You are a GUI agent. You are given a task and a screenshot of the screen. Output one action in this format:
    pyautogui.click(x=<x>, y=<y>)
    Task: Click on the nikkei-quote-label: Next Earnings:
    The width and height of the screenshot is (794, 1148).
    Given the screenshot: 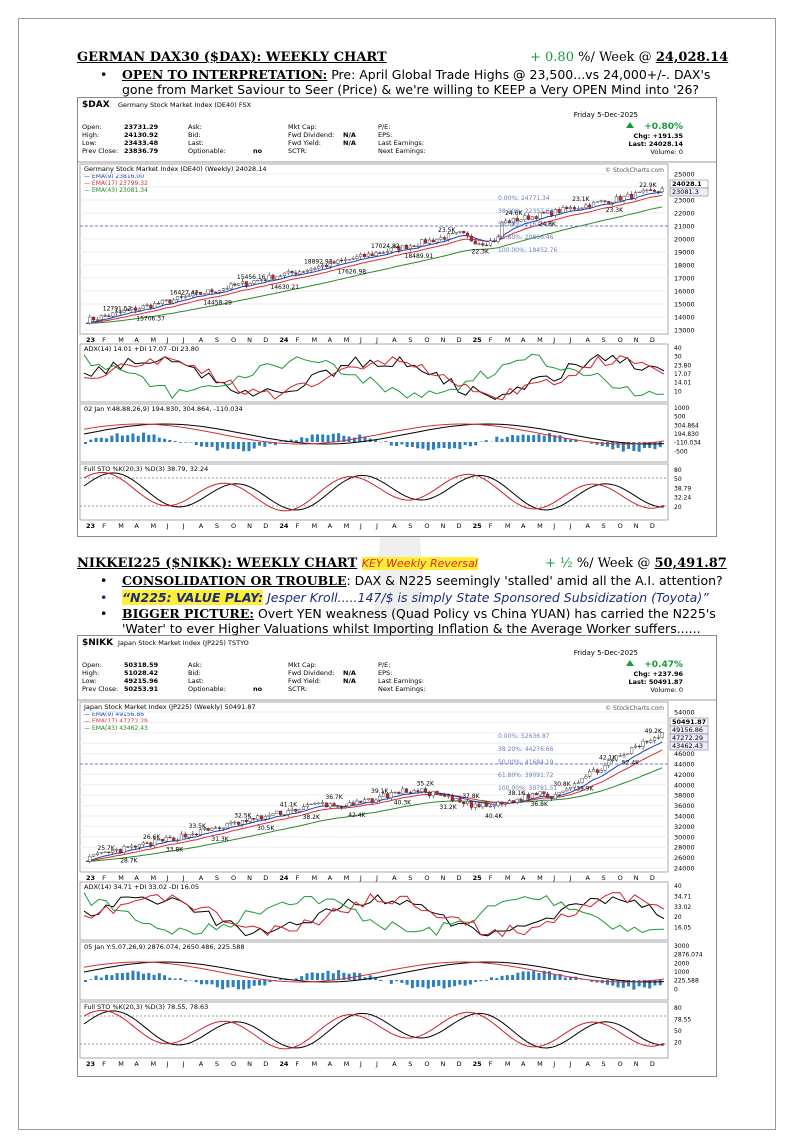 What is the action you would take?
    pyautogui.click(x=402, y=689)
    